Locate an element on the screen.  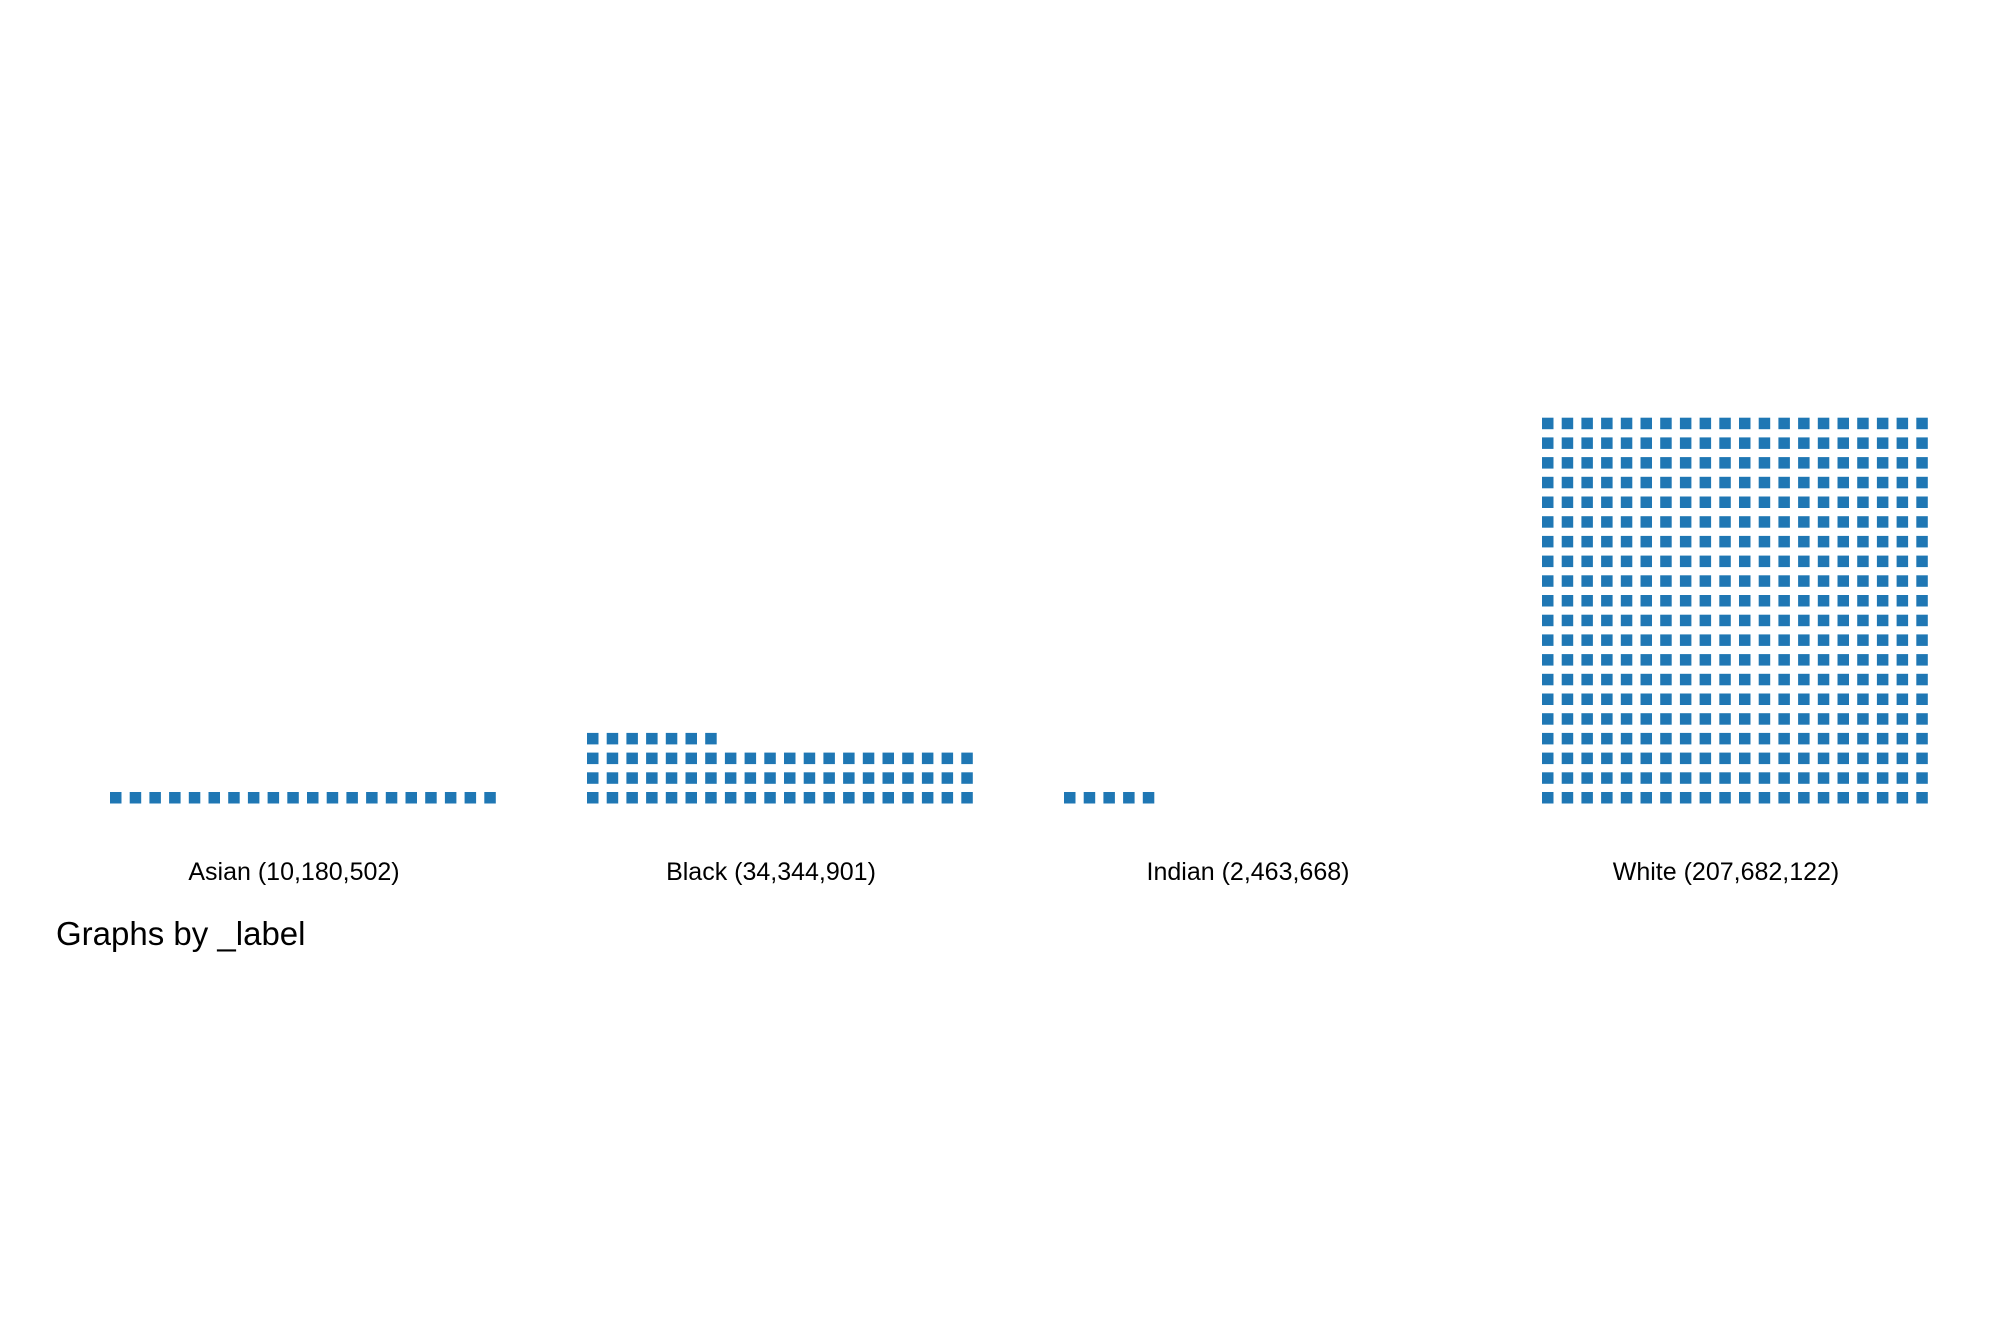
waffle-square-indian is located at coordinates (1070, 798).